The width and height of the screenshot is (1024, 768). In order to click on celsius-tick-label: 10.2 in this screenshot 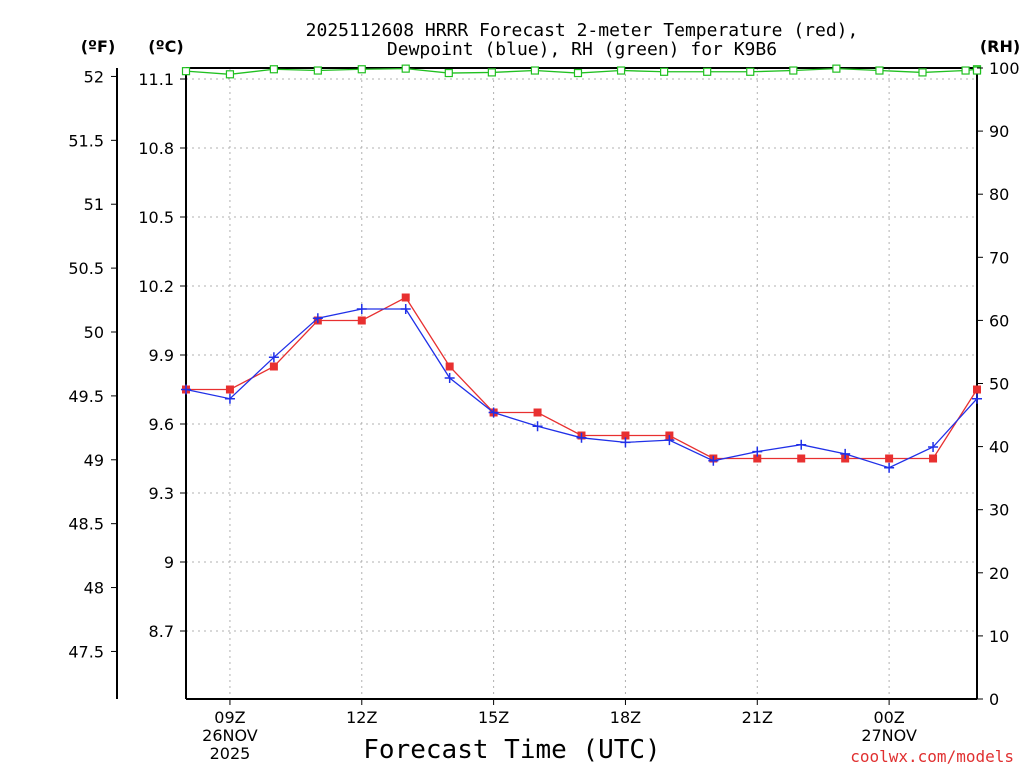, I will do `click(156, 286)`.